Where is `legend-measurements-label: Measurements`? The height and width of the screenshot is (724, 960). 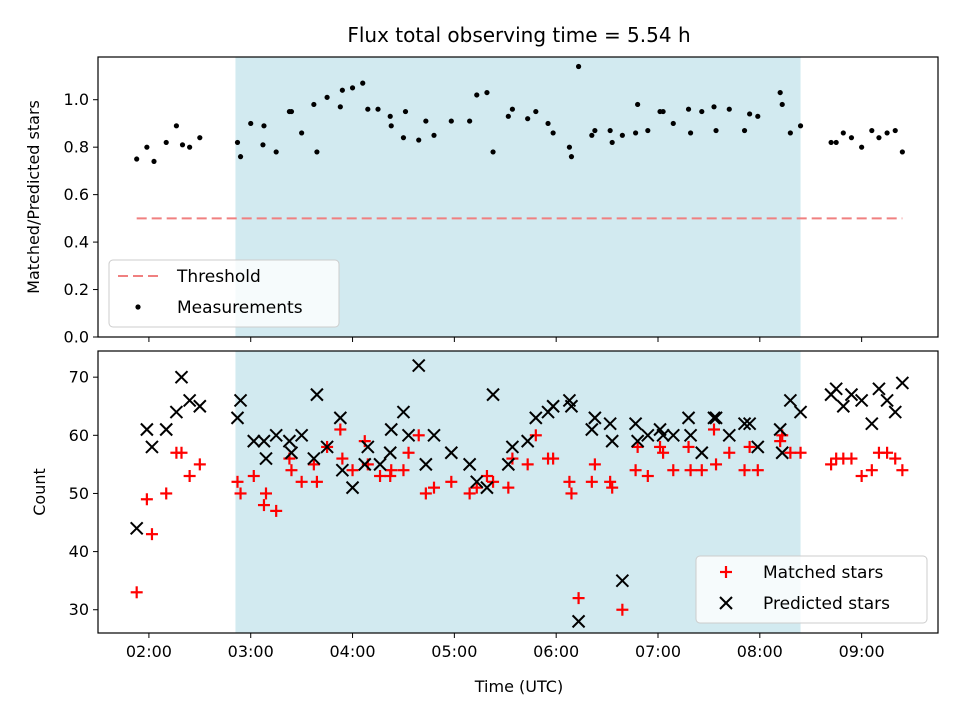 legend-measurements-label: Measurements is located at coordinates (240, 308).